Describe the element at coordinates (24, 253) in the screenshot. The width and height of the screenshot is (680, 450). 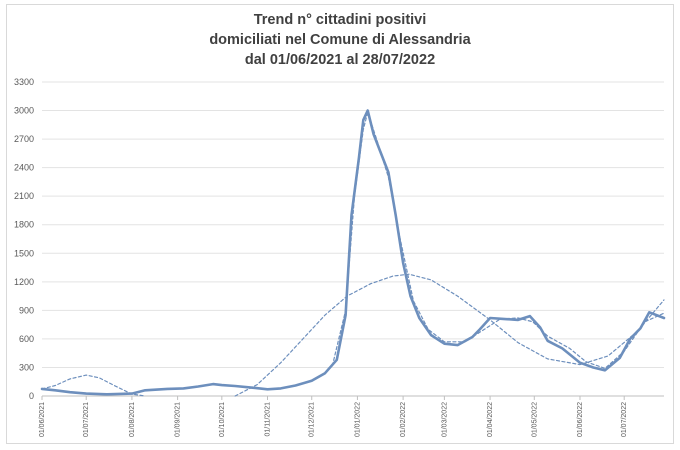
I see `y-tick-label: 1500` at that location.